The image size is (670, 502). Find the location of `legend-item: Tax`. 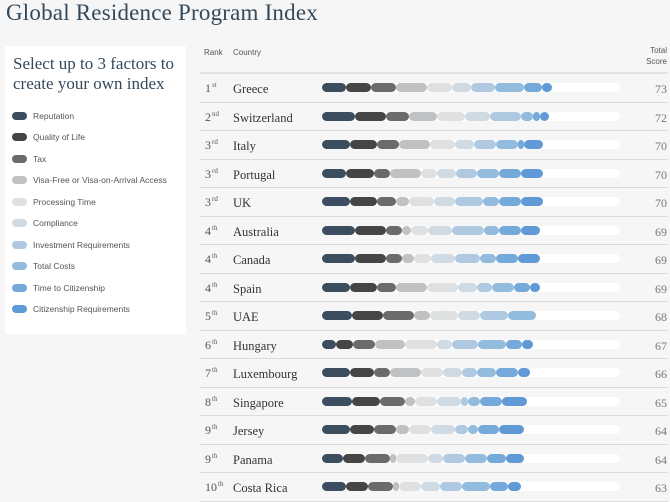

legend-item: Tax is located at coordinates (89, 159).